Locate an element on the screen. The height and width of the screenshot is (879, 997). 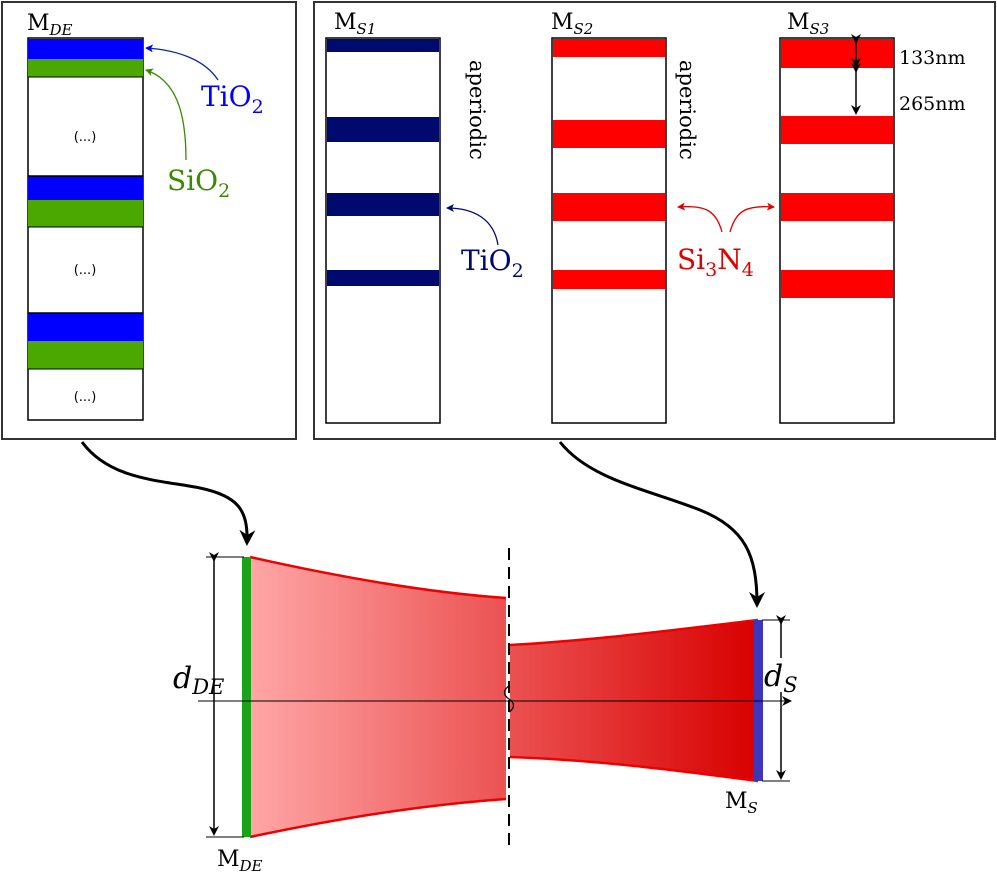
ms1-title: MS1 is located at coordinates (355, 24).